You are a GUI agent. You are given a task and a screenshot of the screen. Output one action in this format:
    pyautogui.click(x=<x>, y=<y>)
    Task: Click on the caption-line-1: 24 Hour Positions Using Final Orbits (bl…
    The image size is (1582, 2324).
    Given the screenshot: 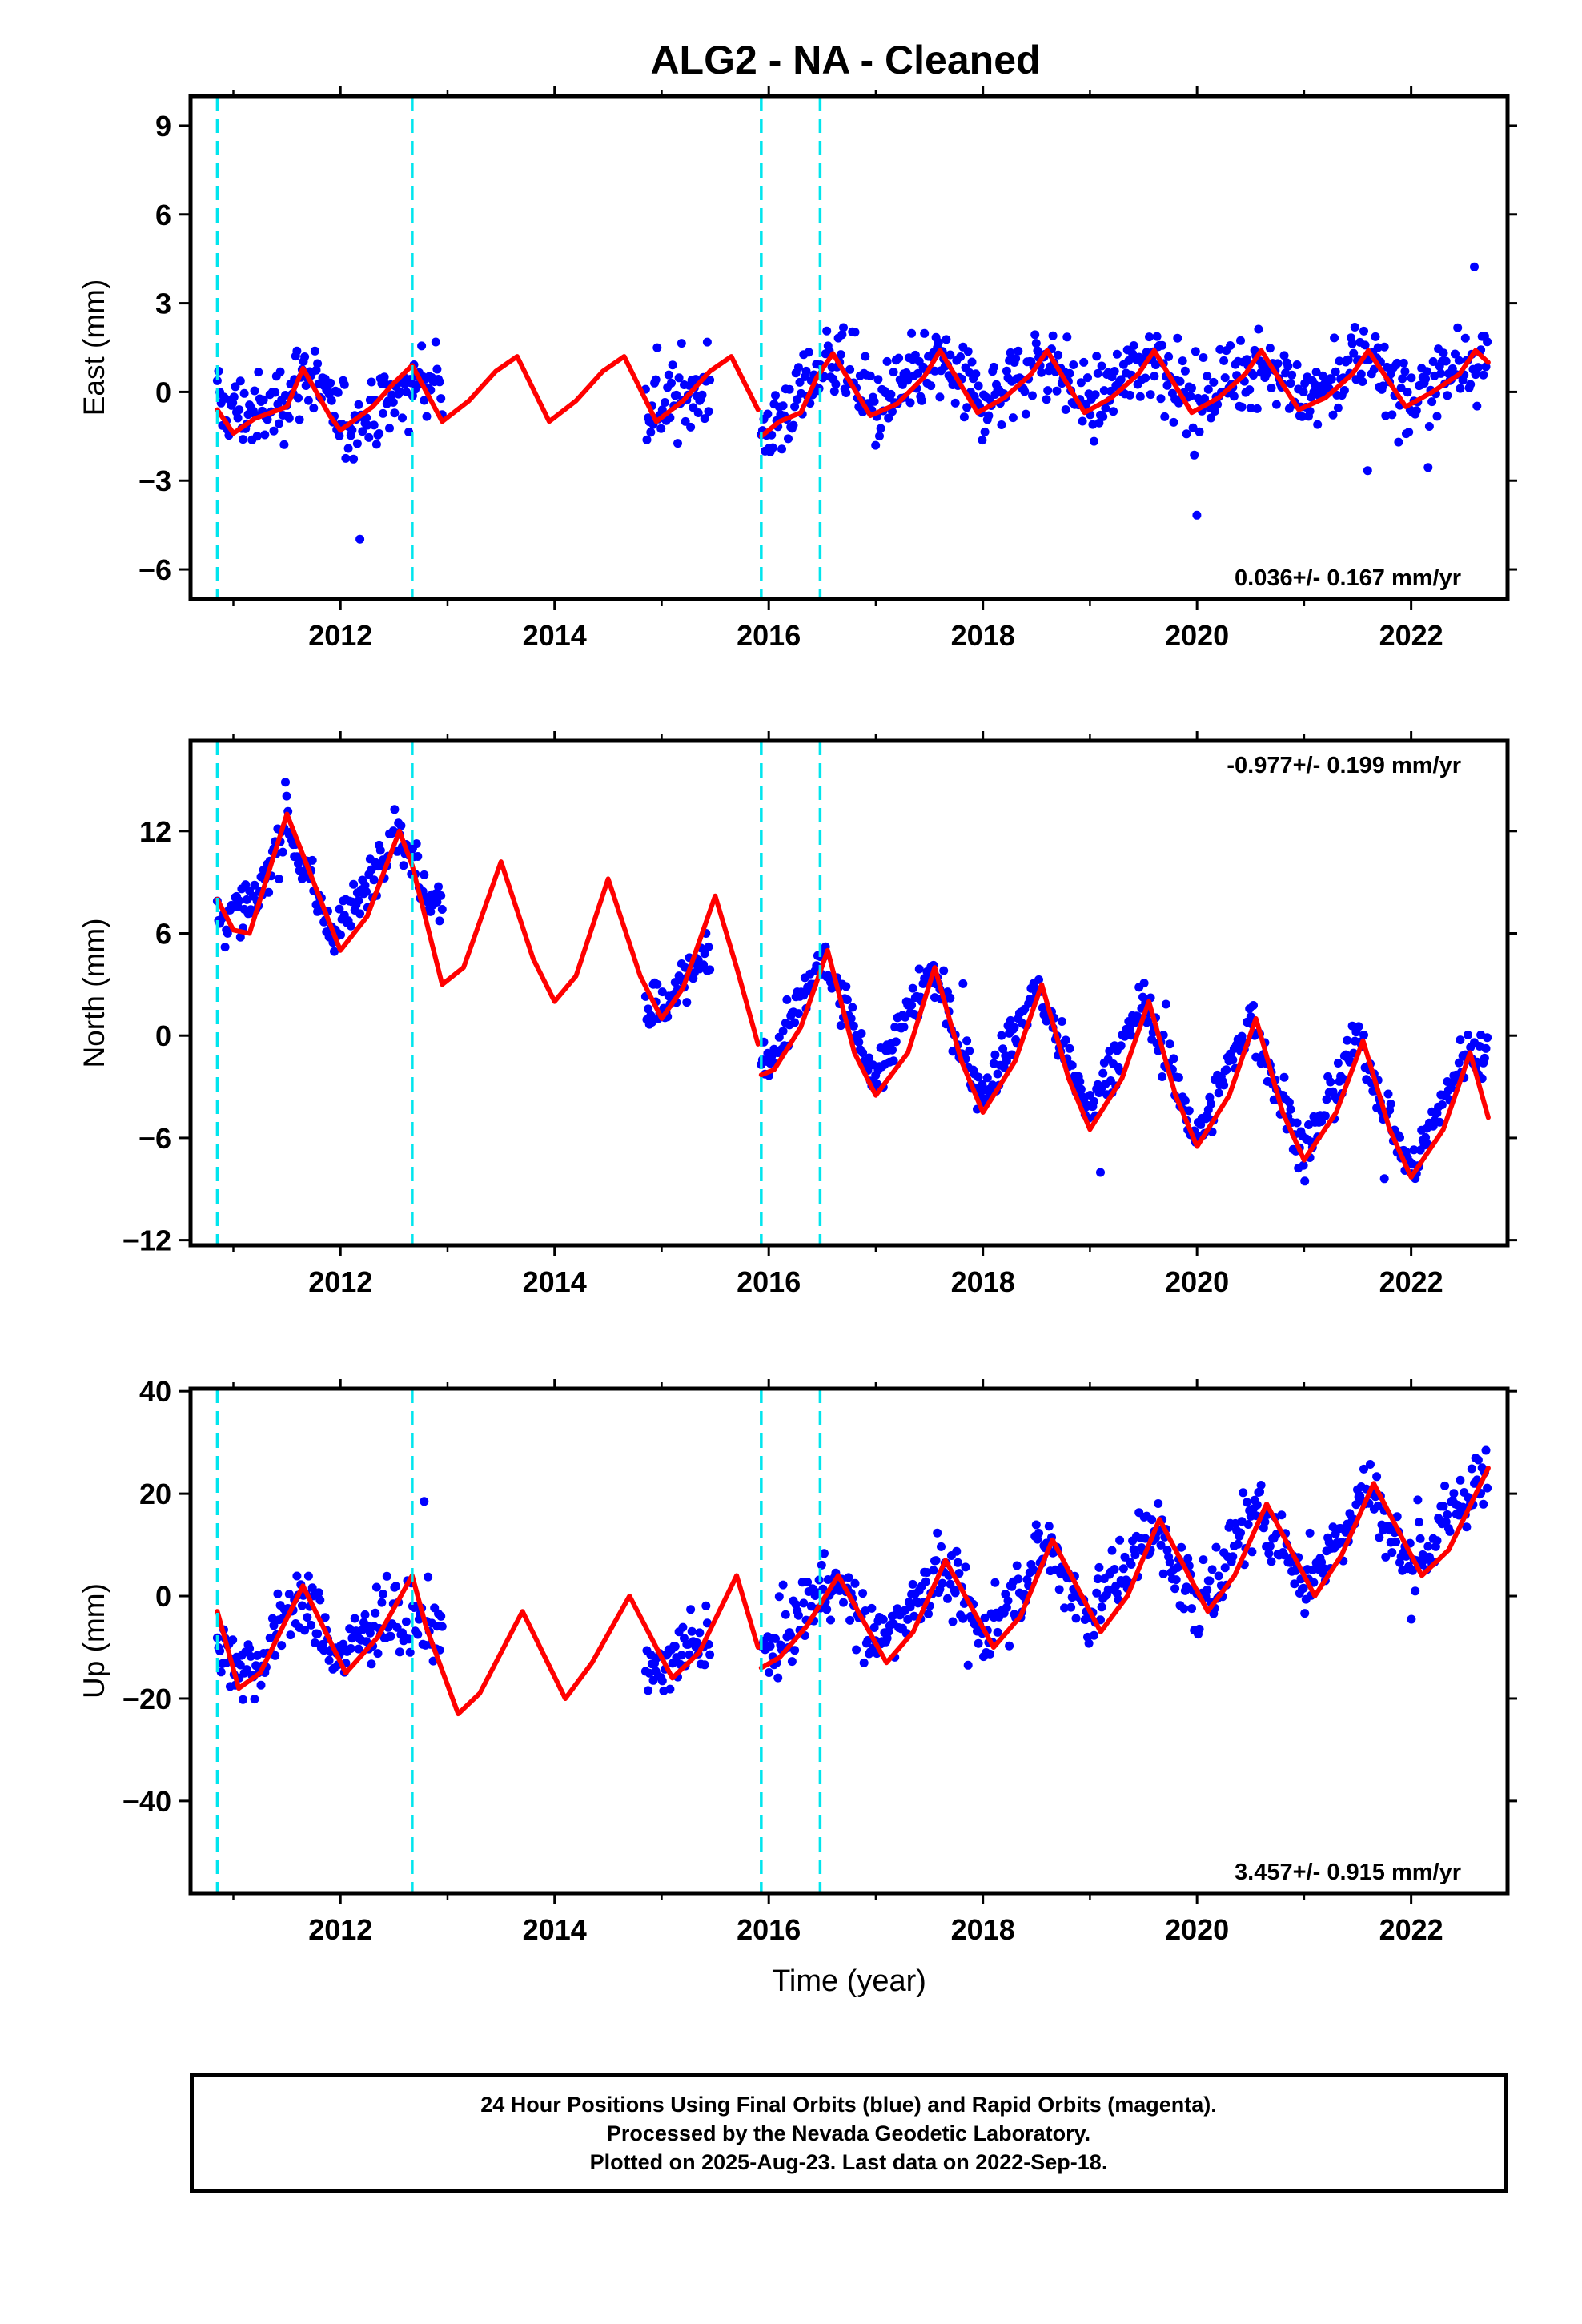 What is the action you would take?
    pyautogui.click(x=848, y=2105)
    